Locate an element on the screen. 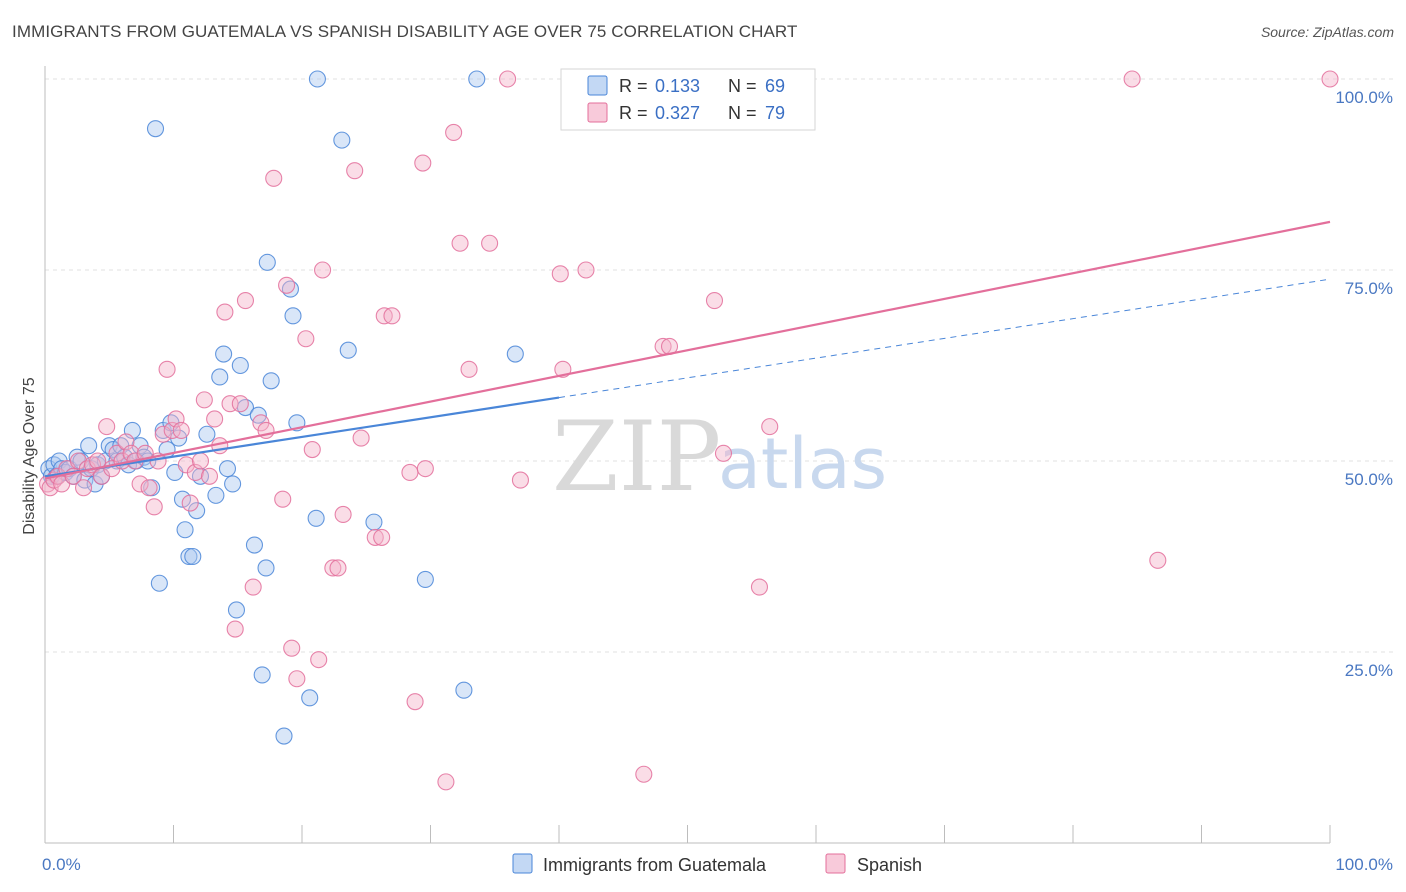 Image resolution: width=1406 pixels, height=892 pixels. y-tick-label-1: 75.0% is located at coordinates (1369, 288).